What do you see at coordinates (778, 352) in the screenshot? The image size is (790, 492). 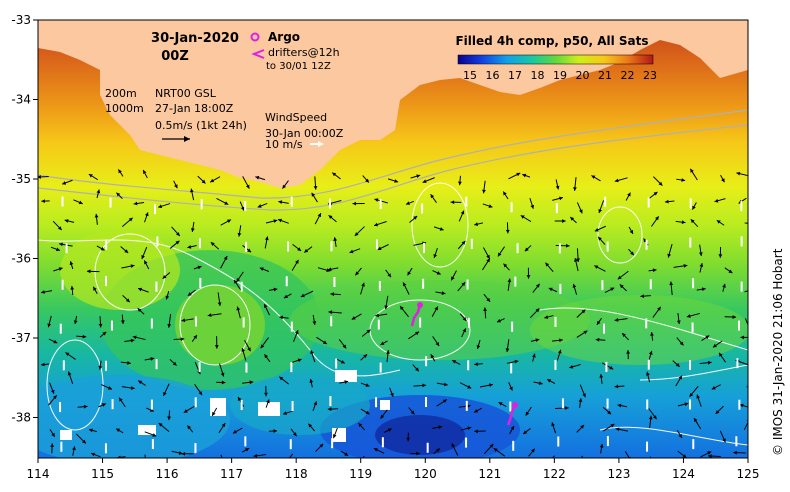 I see `copyright: © IMOS 31-Jan-2020 21:06 Hobart` at bounding box center [778, 352].